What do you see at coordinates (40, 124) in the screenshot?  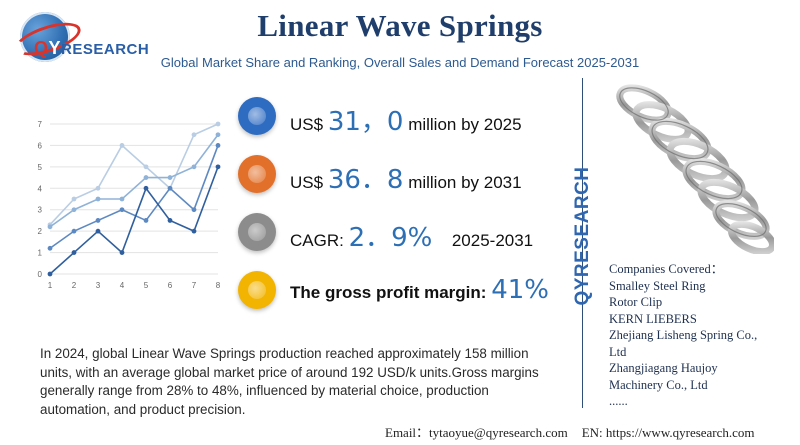 I see `y-tick-label: 7` at bounding box center [40, 124].